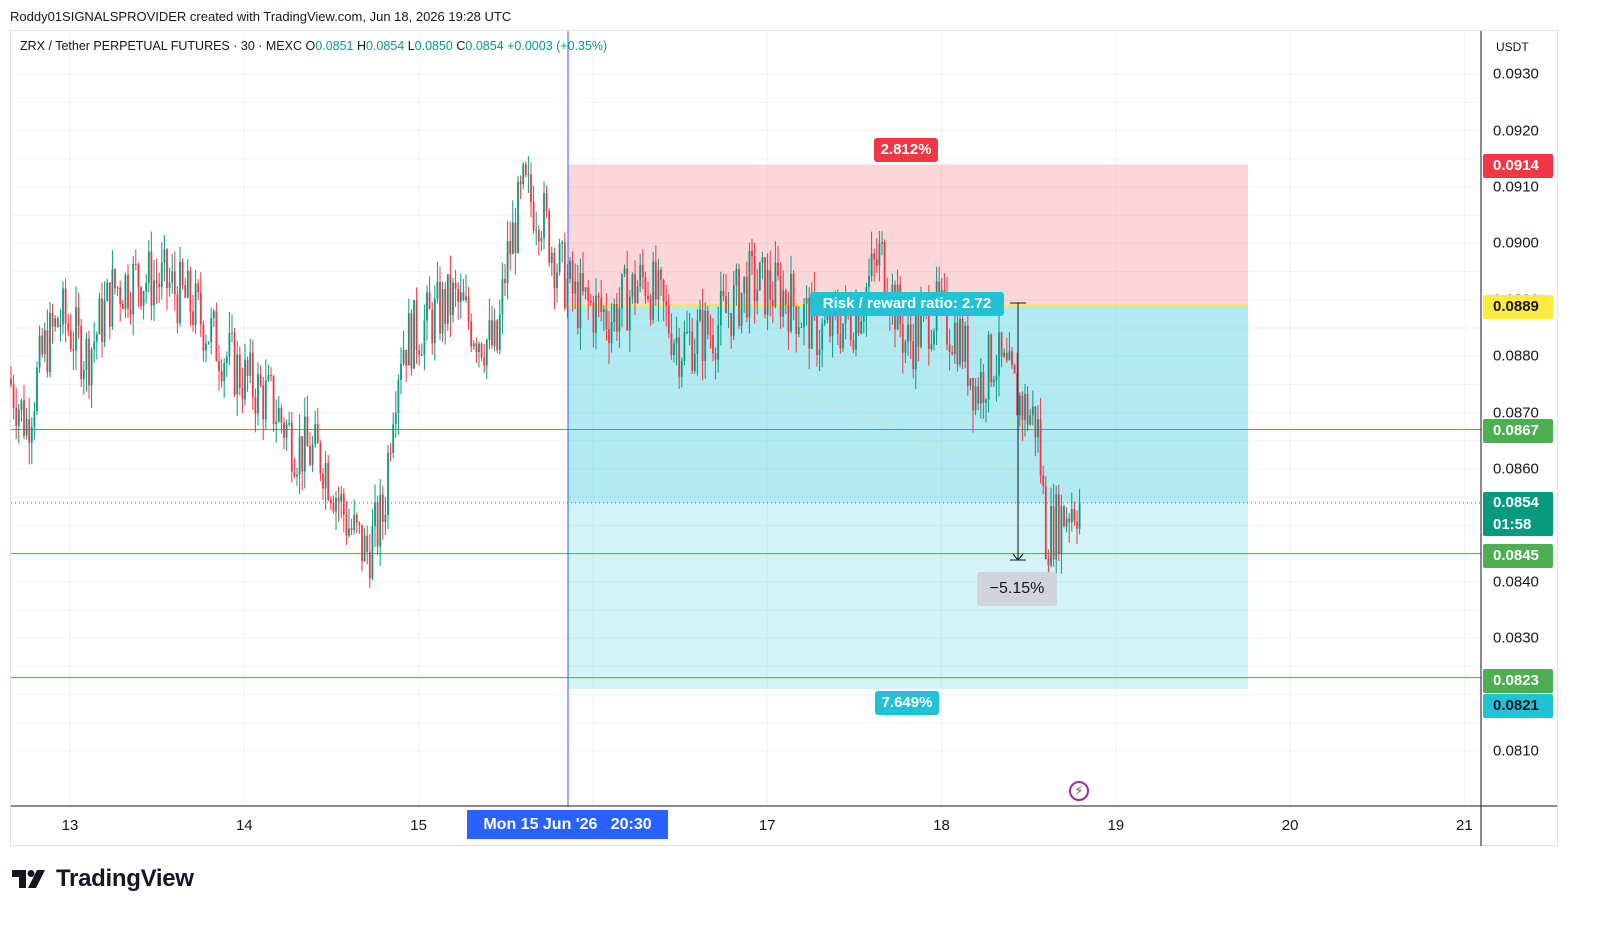 This screenshot has width=1597, height=930. What do you see at coordinates (1518, 681) in the screenshot?
I see `level-price-tag-3: 0.0823` at bounding box center [1518, 681].